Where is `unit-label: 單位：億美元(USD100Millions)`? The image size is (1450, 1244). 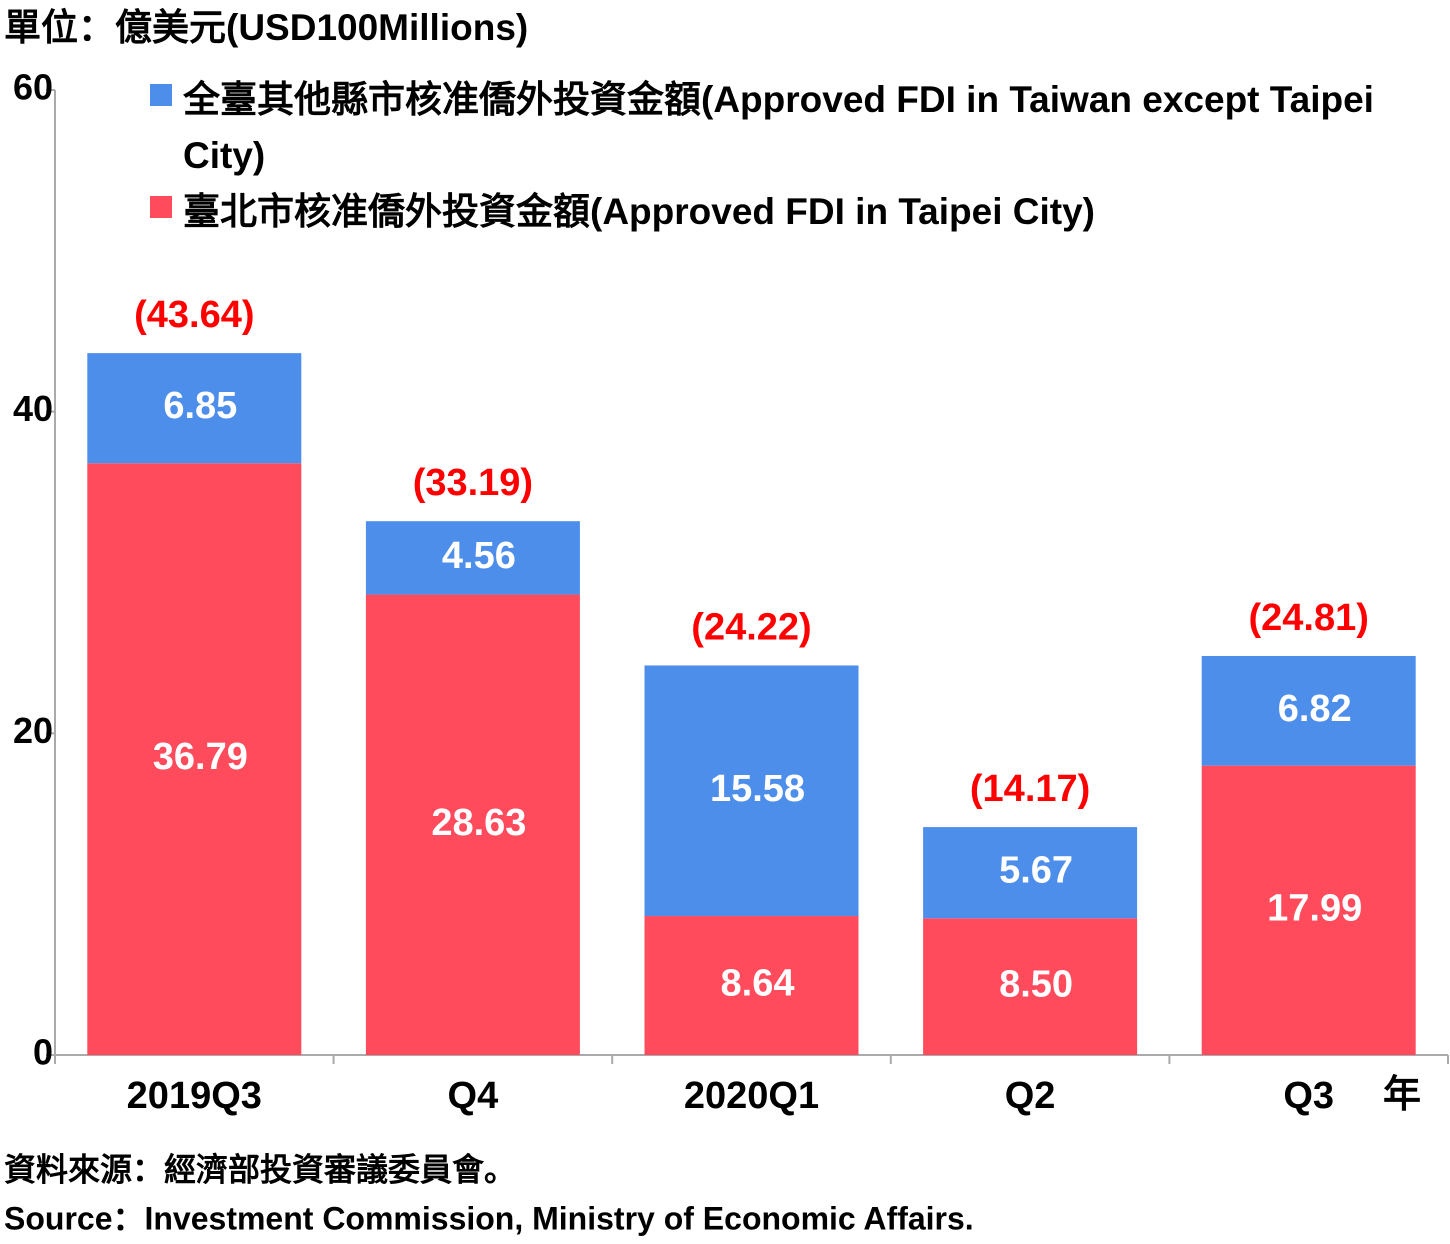 unit-label: 單位：億美元(USD100Millions) is located at coordinates (266, 27).